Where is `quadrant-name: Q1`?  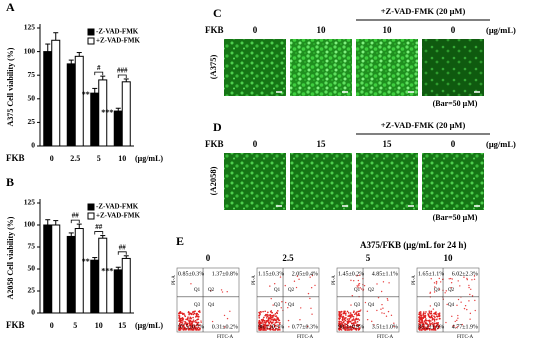
quadrant-name: Q1 is located at coordinates (197, 290).